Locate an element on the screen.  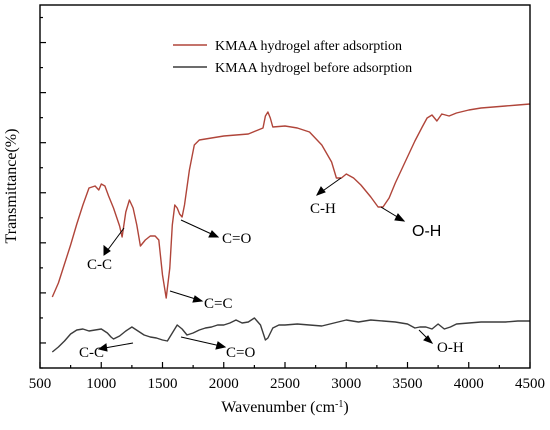
annotation-cc-before: C-C is located at coordinates (91, 353).